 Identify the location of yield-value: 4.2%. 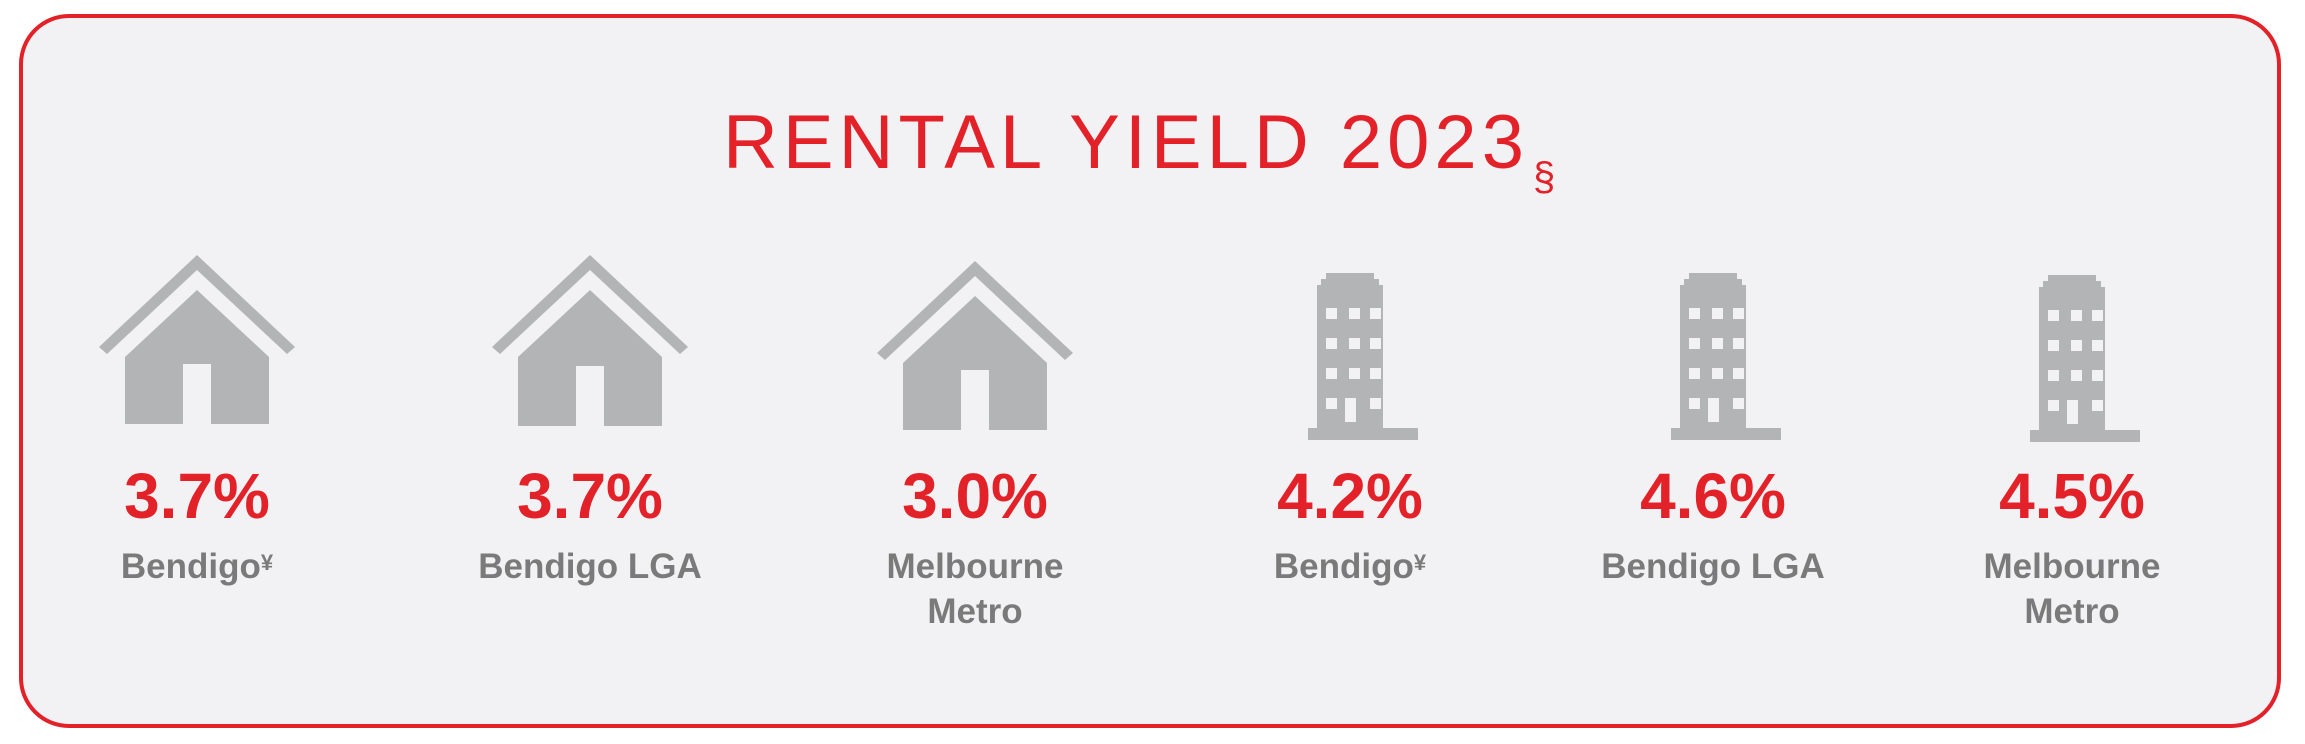
(1350, 496).